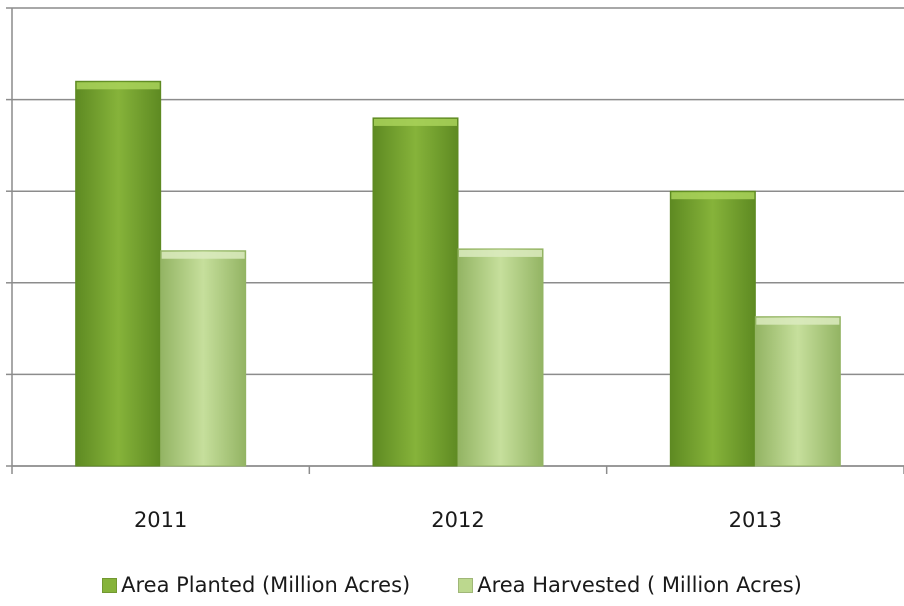 The image size is (904, 606). I want to click on legend-label-planted: Area Planted (Million Acres), so click(266, 585).